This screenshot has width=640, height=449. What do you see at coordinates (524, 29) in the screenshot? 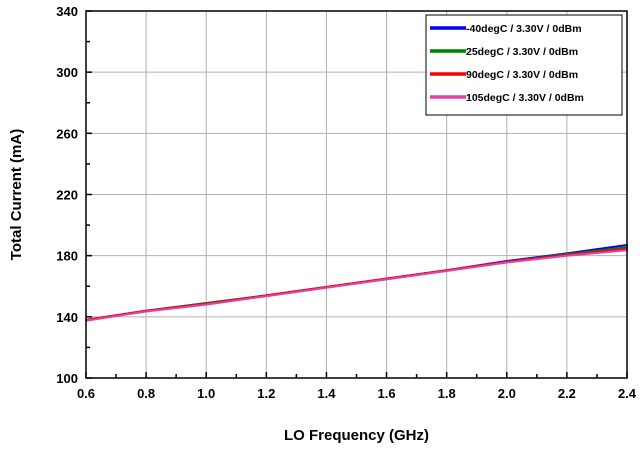
I see `legend-label-0: -40degC / 3.30V / 0dBm` at bounding box center [524, 29].